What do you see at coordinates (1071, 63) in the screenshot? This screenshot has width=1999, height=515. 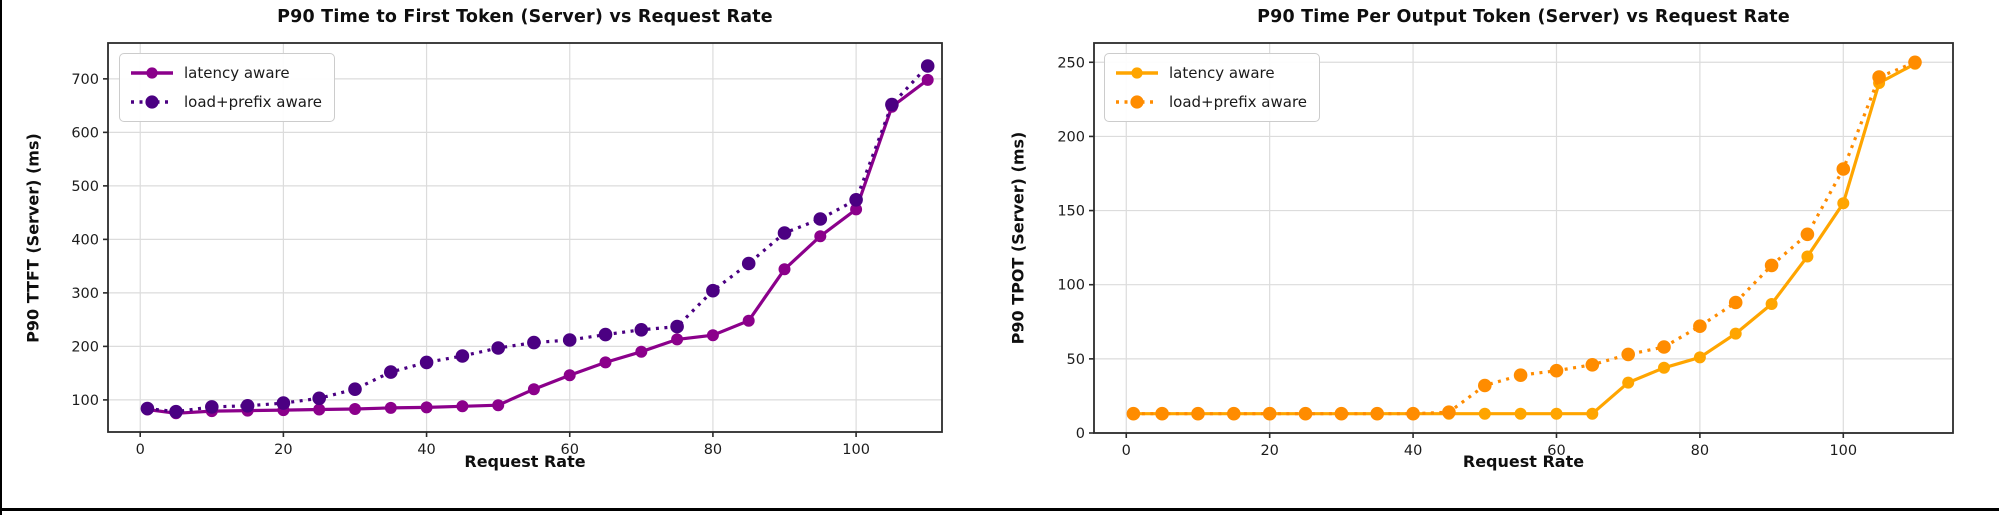 I see `y-tick-label: 250` at bounding box center [1071, 63].